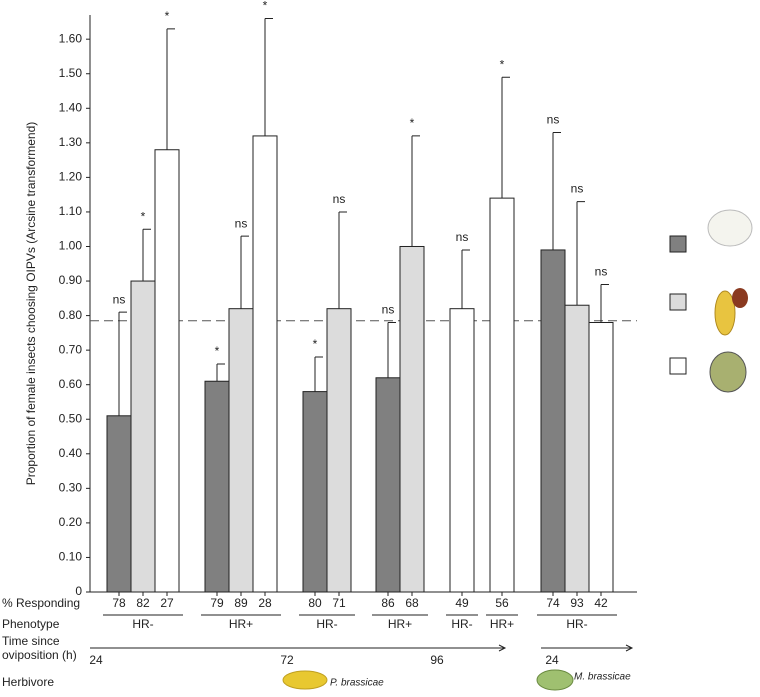 The image size is (760, 697). What do you see at coordinates (71, 211) in the screenshot?
I see `y-tick-label: 1.10` at bounding box center [71, 211].